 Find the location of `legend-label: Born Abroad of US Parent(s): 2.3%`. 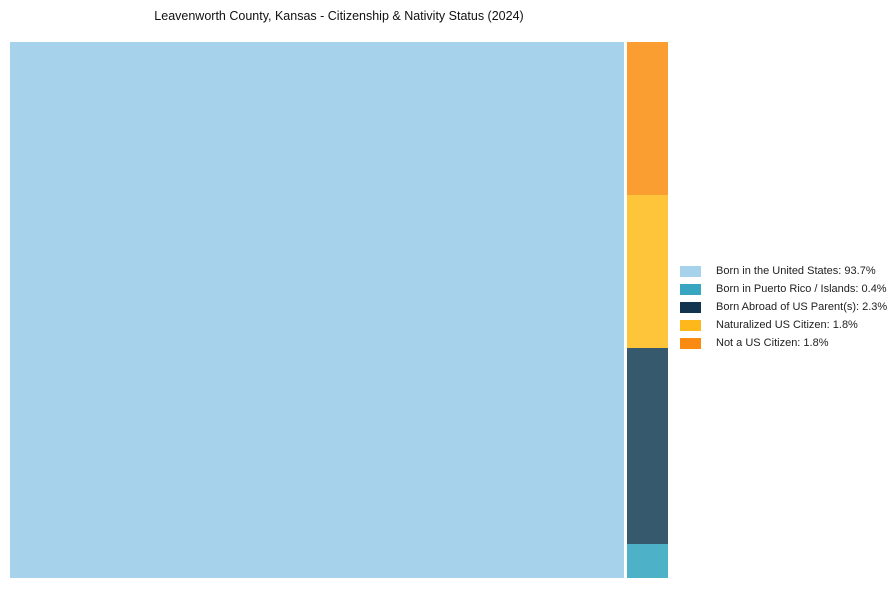

legend-label: Born Abroad of US Parent(s): 2.3% is located at coordinates (802, 307).